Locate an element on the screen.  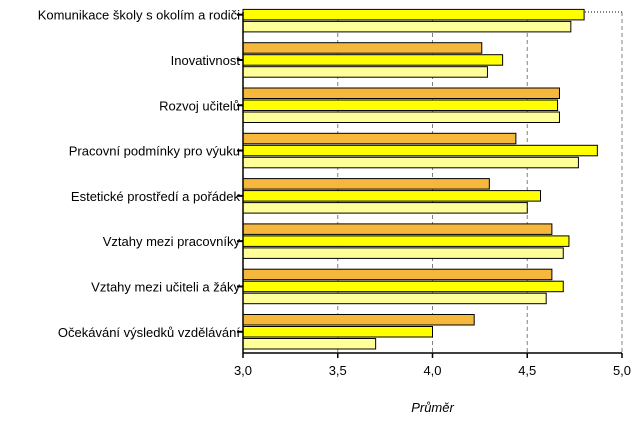
category-label: Vztahy mezi pracovníky is located at coordinates (172, 241).